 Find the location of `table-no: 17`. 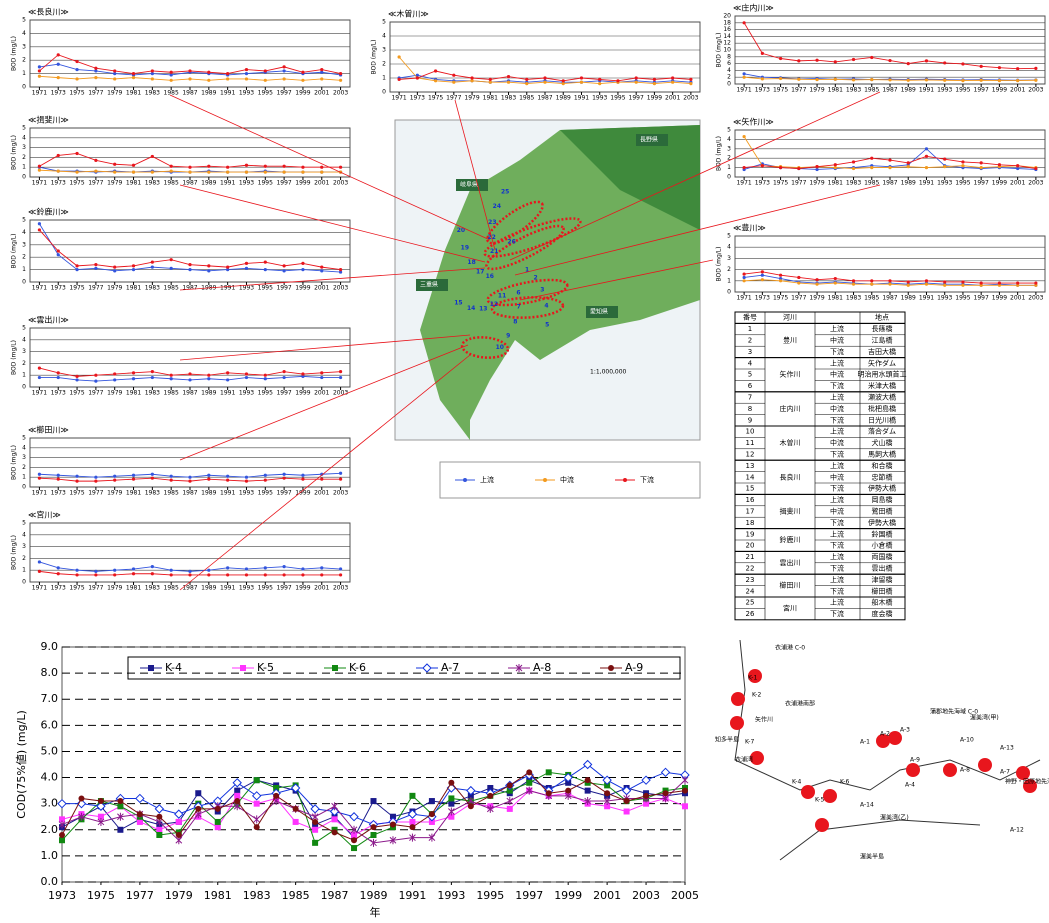

table-no: 17 is located at coordinates (750, 512).